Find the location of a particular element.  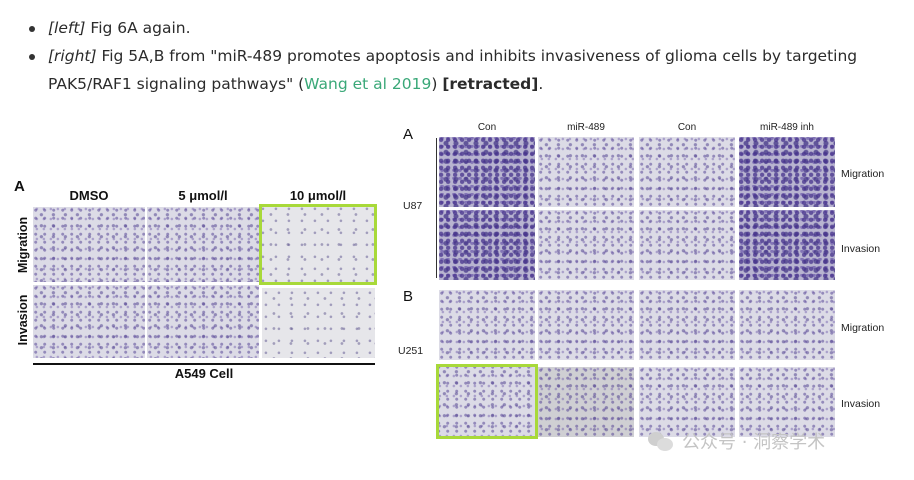

left-row-migration: Migration is located at coordinates (23, 245).